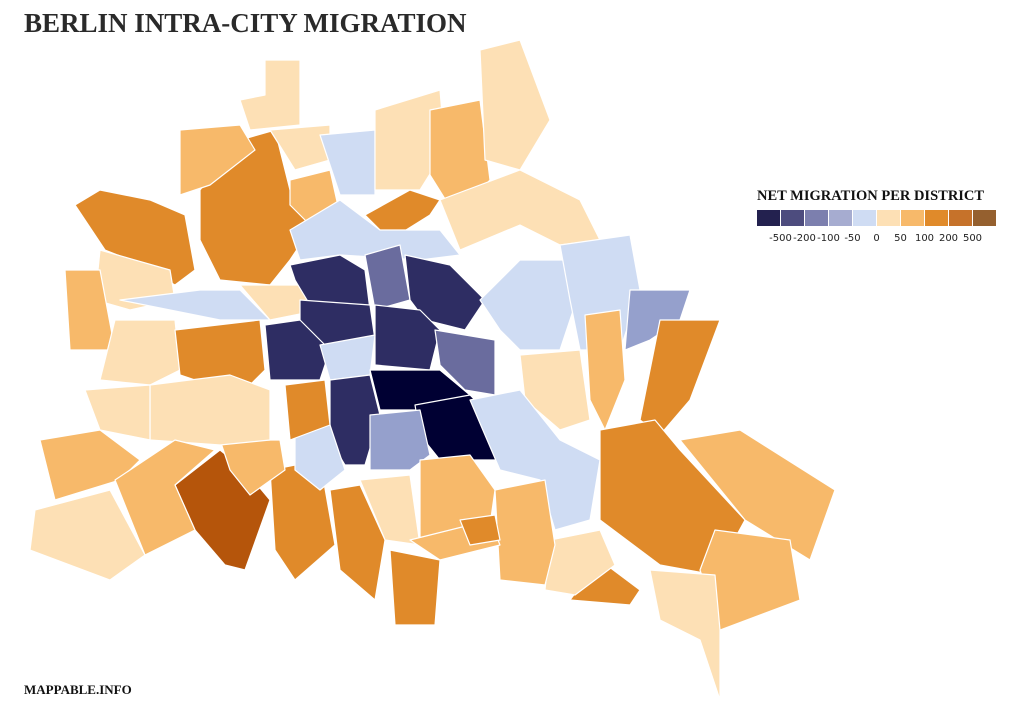 The width and height of the screenshot is (1024, 716). I want to click on legend-break-label: 500, so click(972, 238).